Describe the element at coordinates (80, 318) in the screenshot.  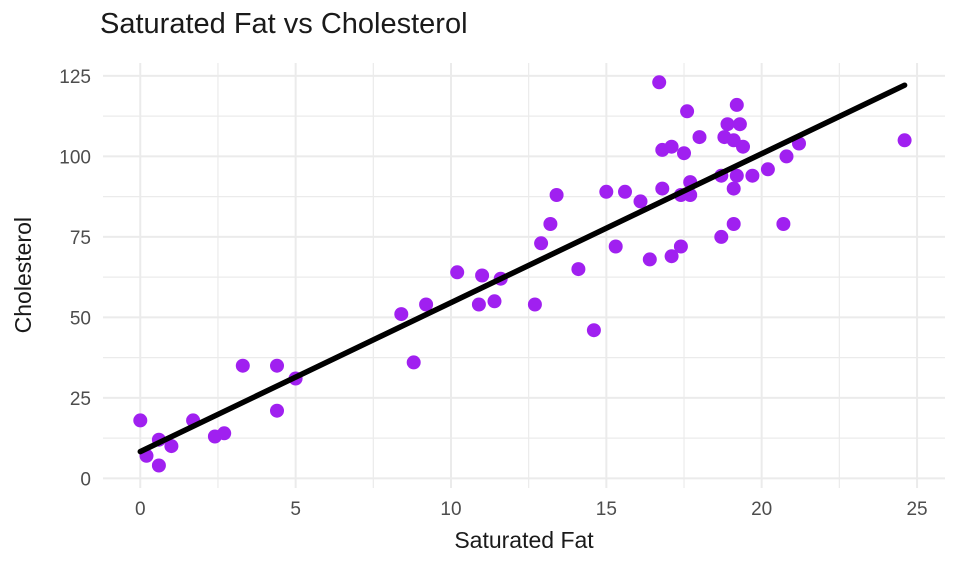
I see `y-tick-label: 50` at that location.